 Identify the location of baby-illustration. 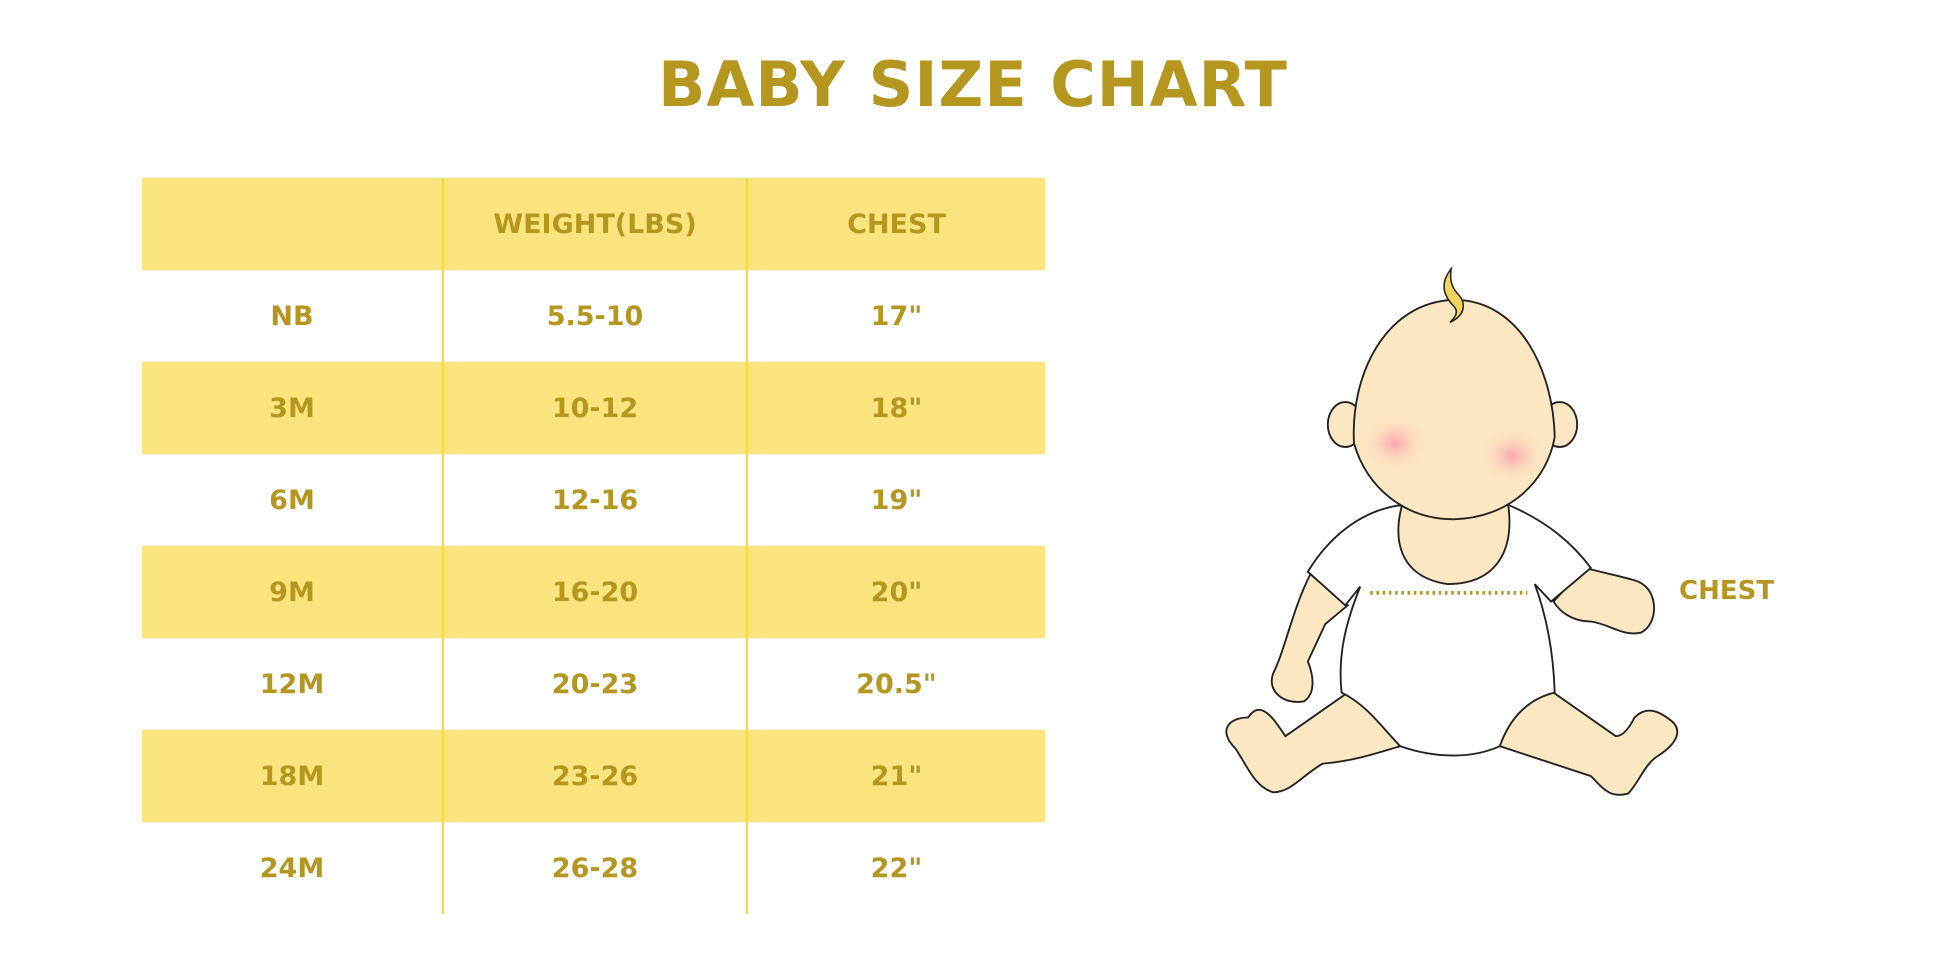
(1452, 531).